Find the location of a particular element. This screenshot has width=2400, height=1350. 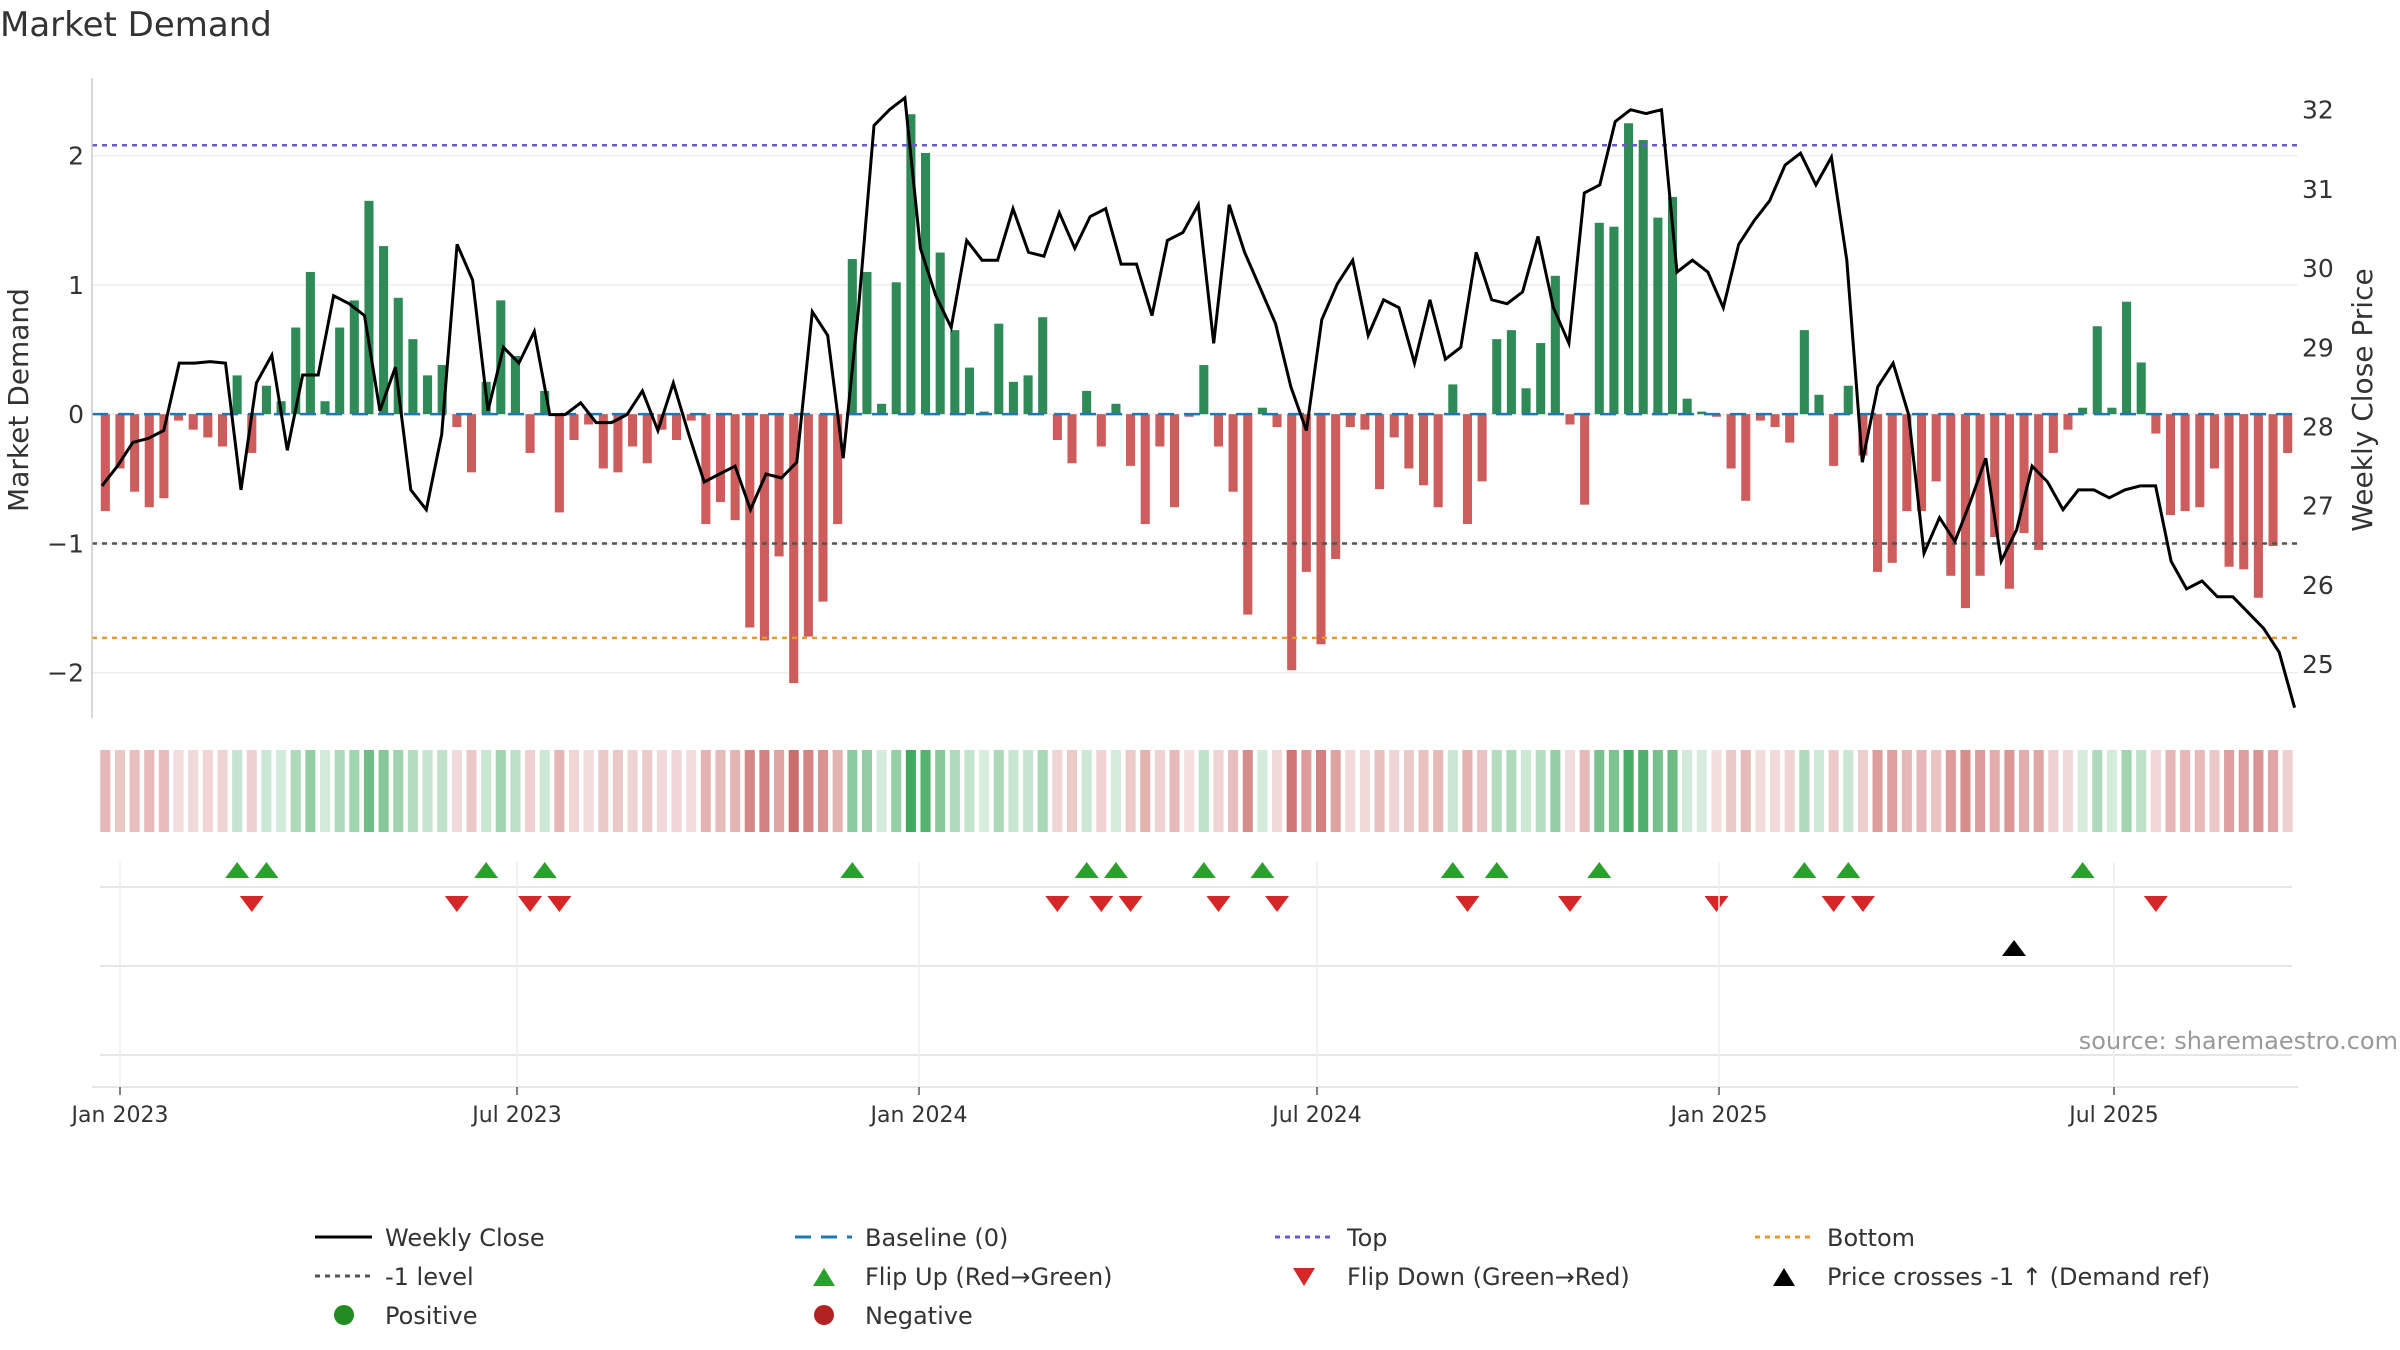

price-cross-marker is located at coordinates (2014, 948).